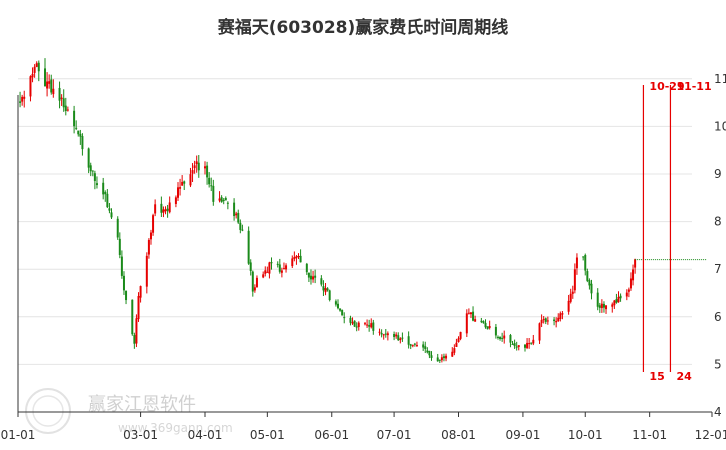 The height and width of the screenshot is (450, 726). I want to click on x-tick-label: 06-01, so click(331, 435).